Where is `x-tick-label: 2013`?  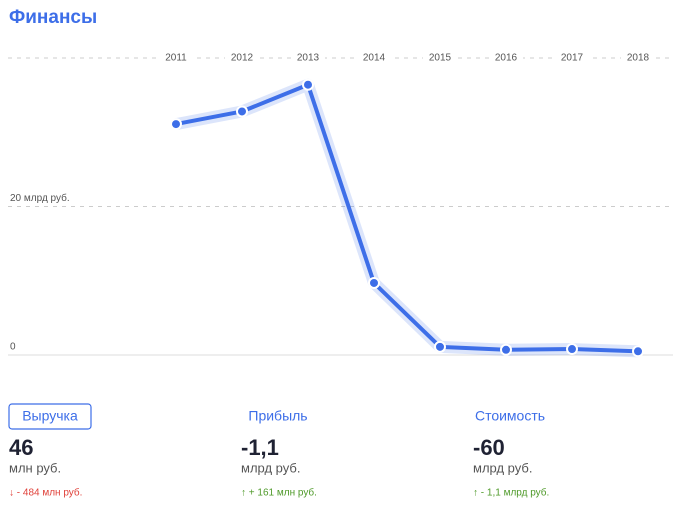
x-tick-label: 2013 is located at coordinates (308, 58).